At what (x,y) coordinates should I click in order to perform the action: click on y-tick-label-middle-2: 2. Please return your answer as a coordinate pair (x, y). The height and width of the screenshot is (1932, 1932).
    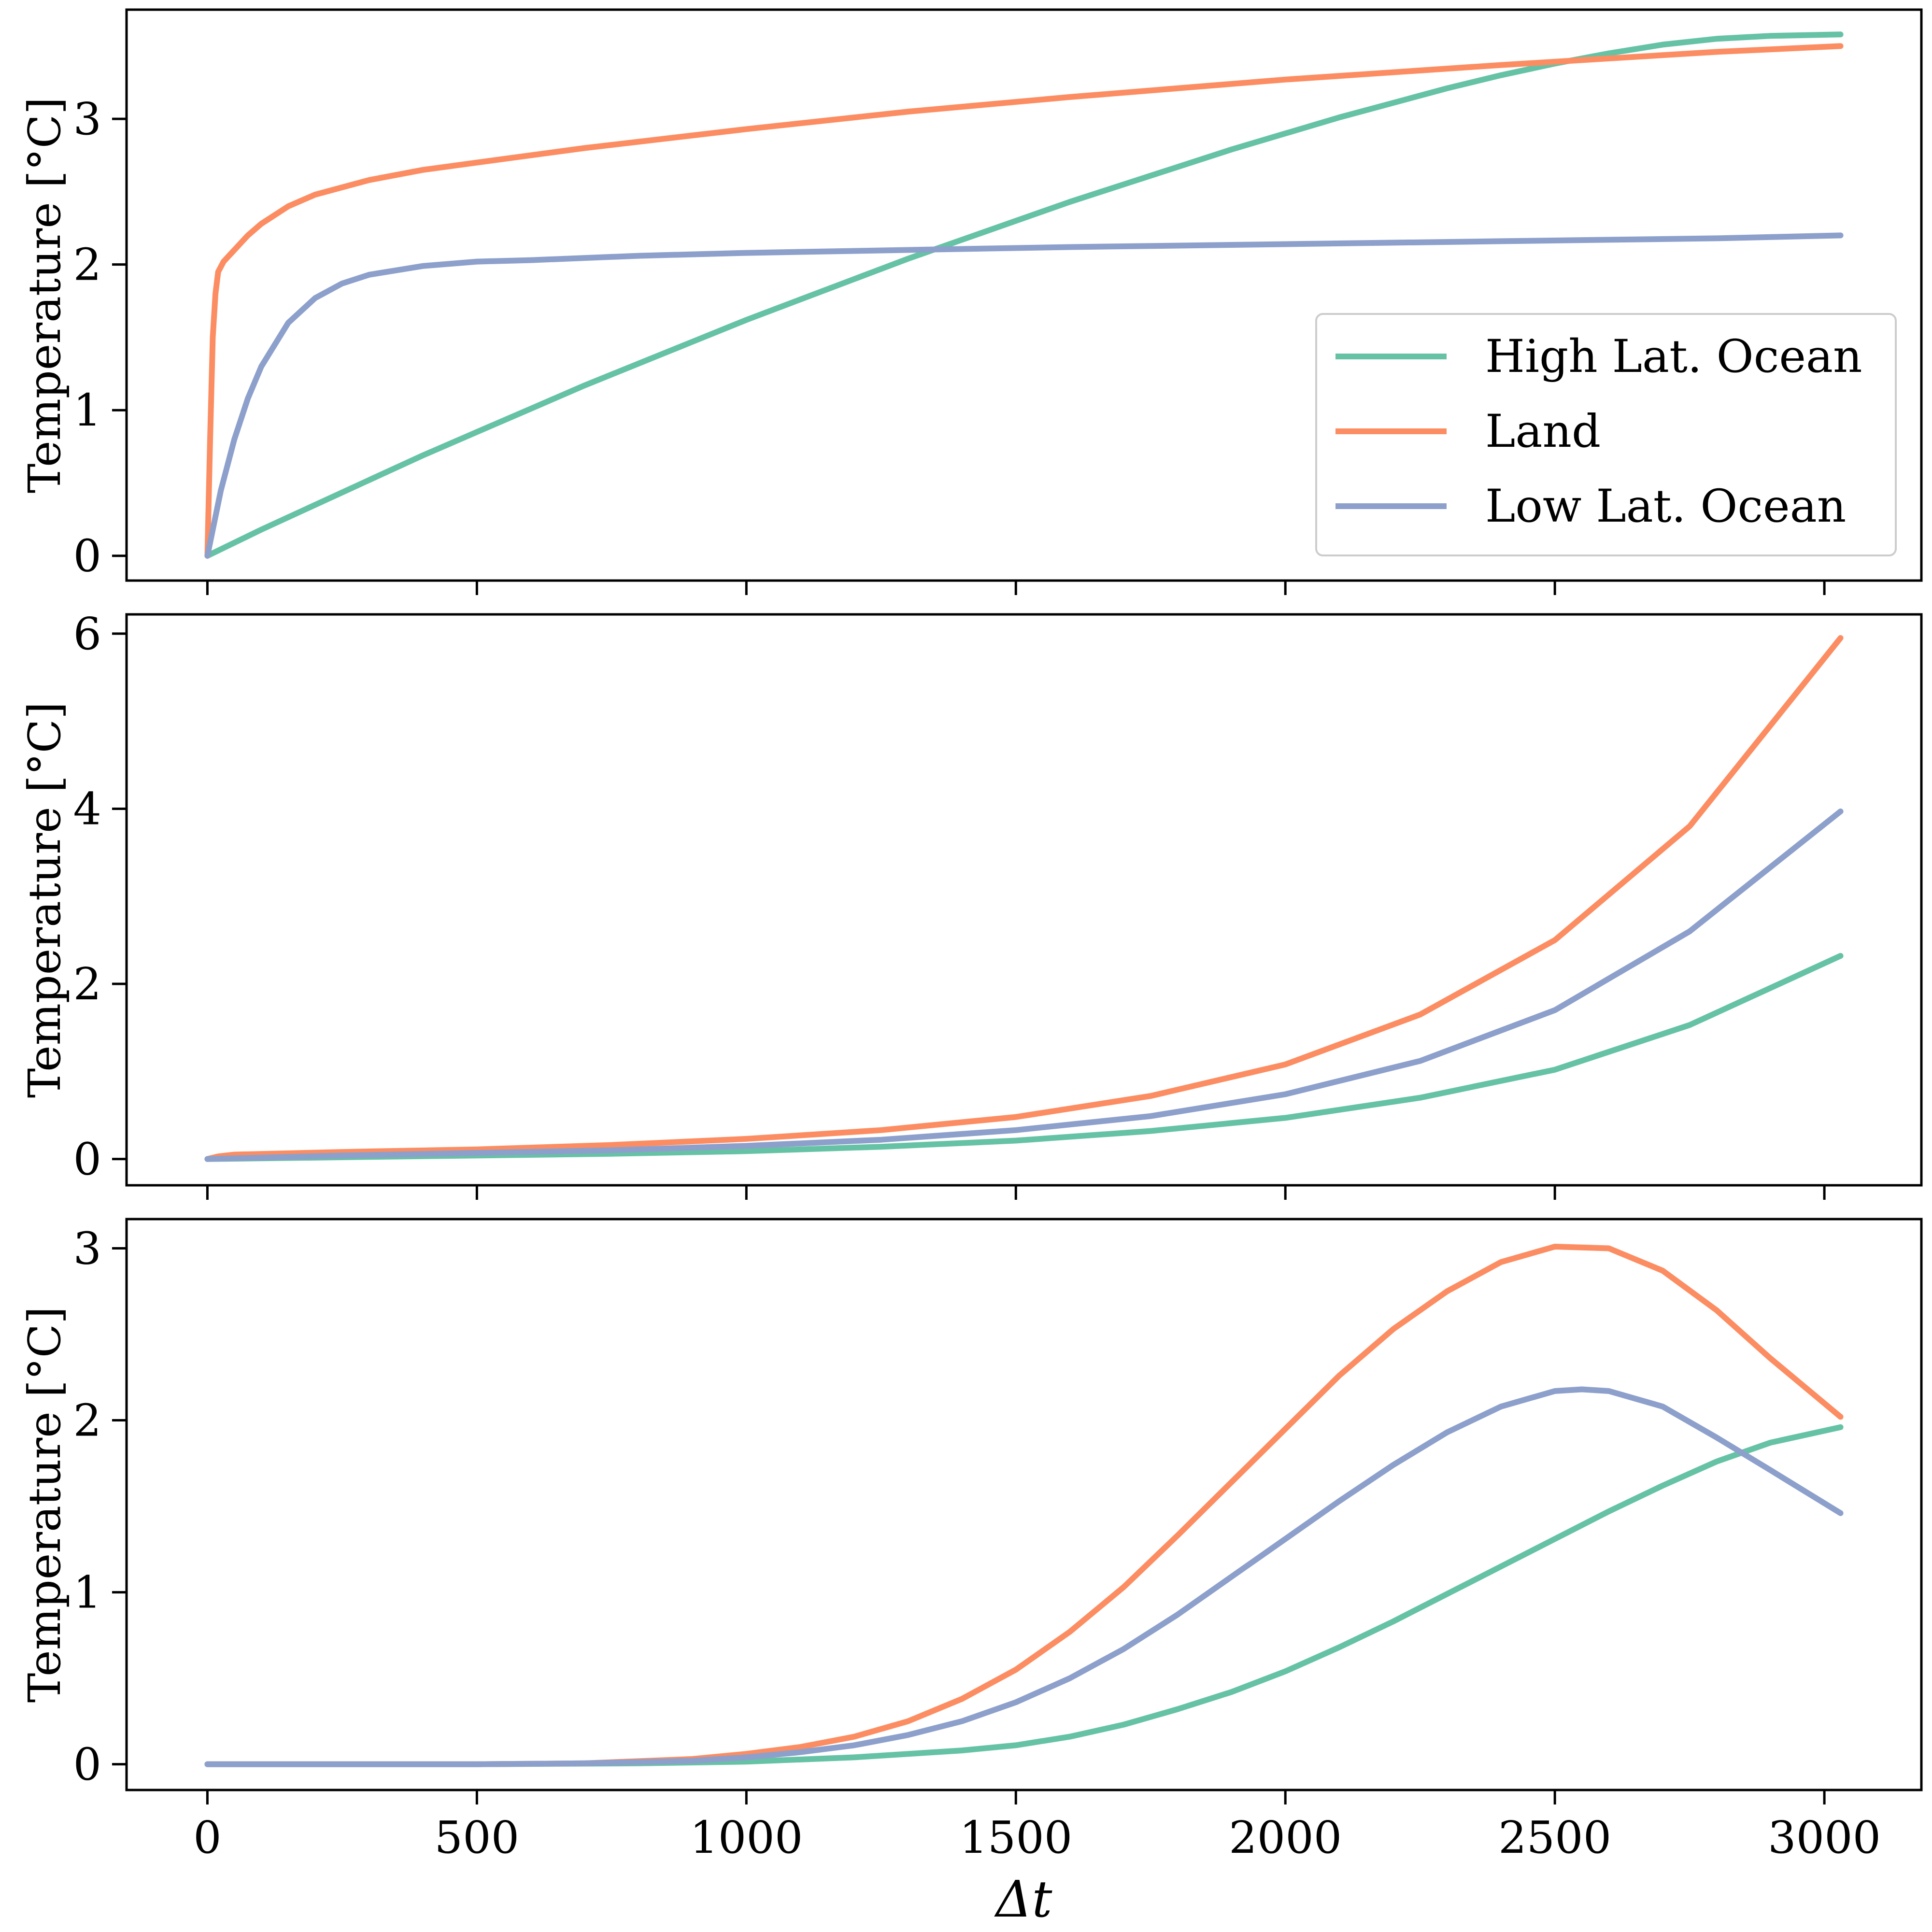
    Looking at the image, I should click on (87, 984).